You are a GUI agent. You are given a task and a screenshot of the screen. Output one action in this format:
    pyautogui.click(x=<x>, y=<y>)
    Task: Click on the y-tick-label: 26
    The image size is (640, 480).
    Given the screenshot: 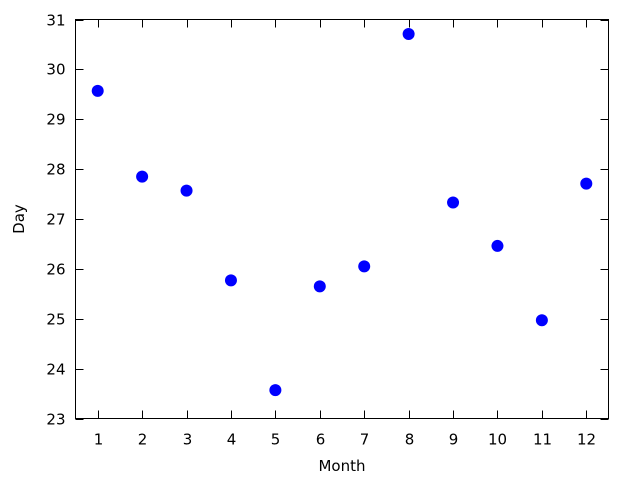 What is the action you would take?
    pyautogui.click(x=55, y=270)
    